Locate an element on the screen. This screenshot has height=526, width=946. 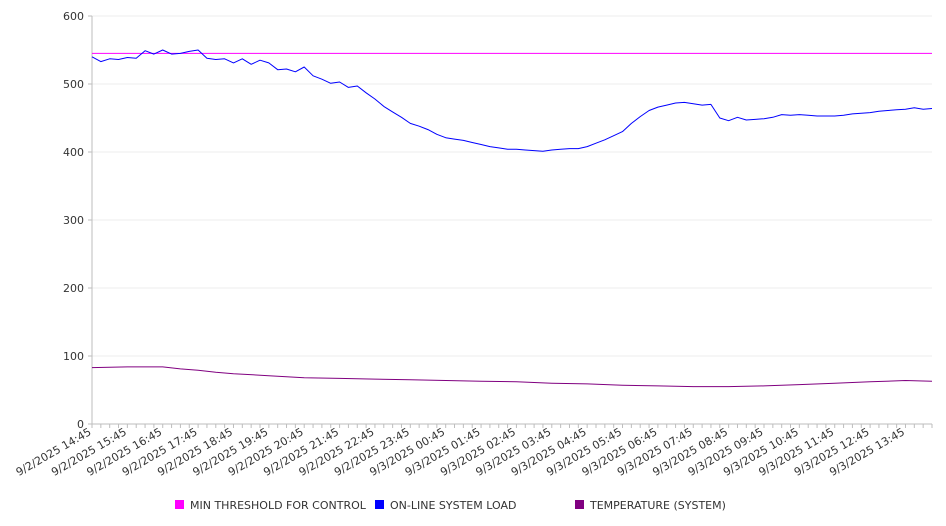
y-tick-labels: 0 100 200 300 400 500 600 is located at coordinates (77, 220).